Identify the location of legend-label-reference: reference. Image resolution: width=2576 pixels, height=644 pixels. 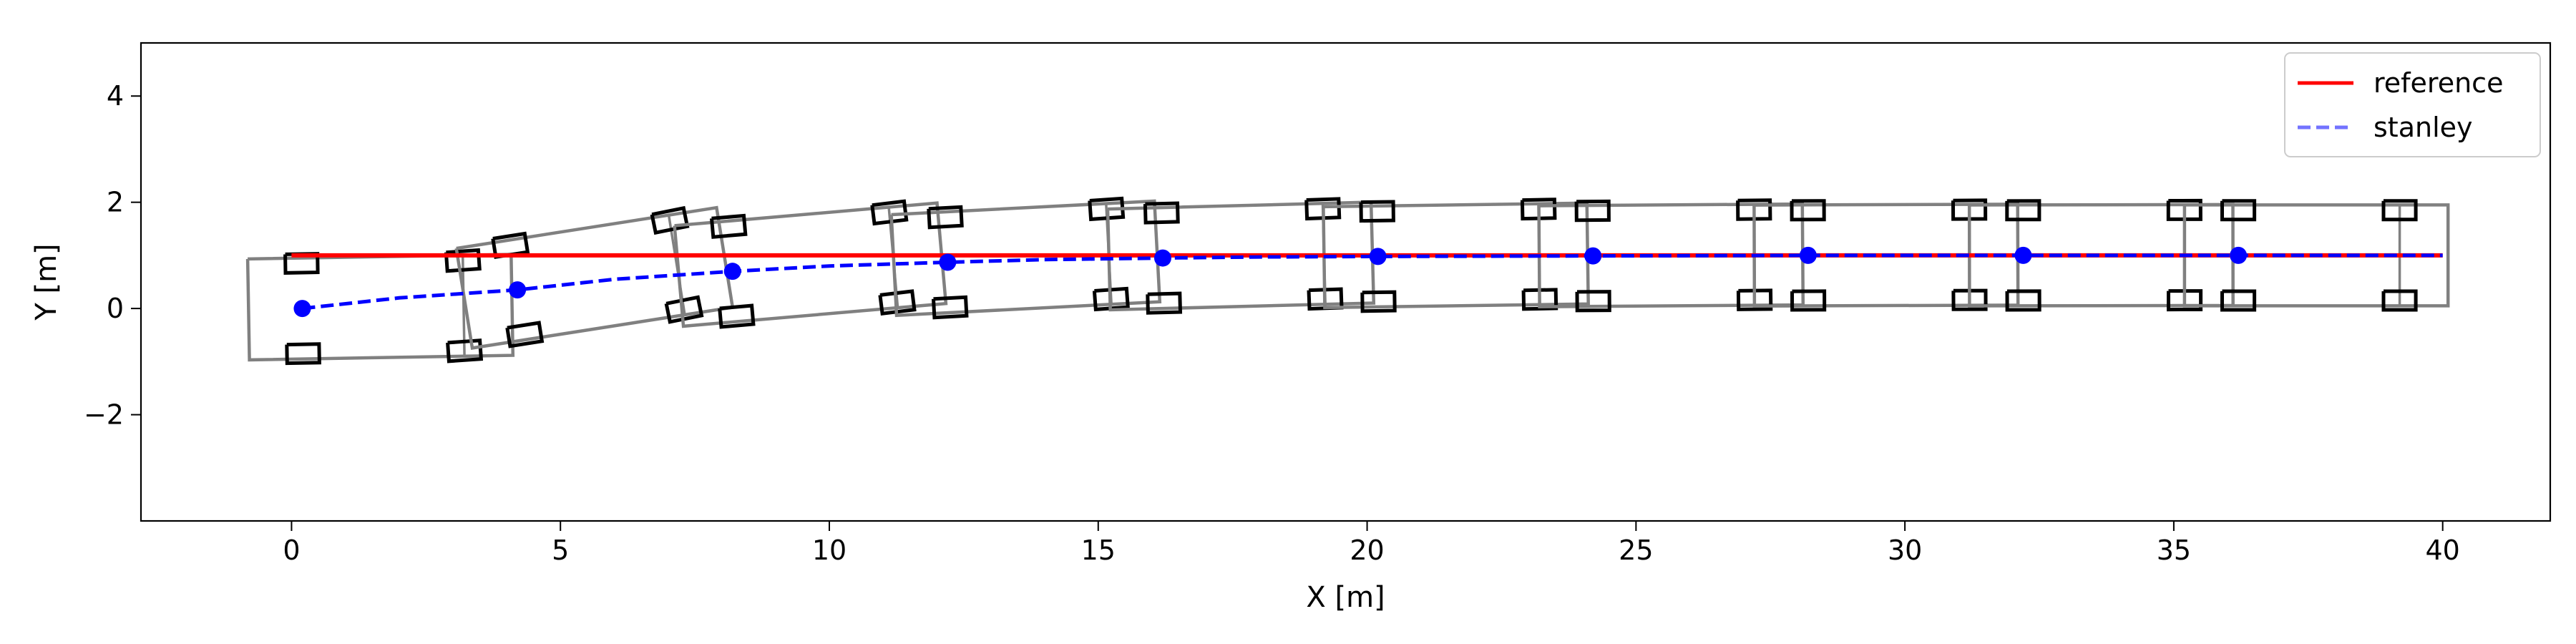
(2438, 83).